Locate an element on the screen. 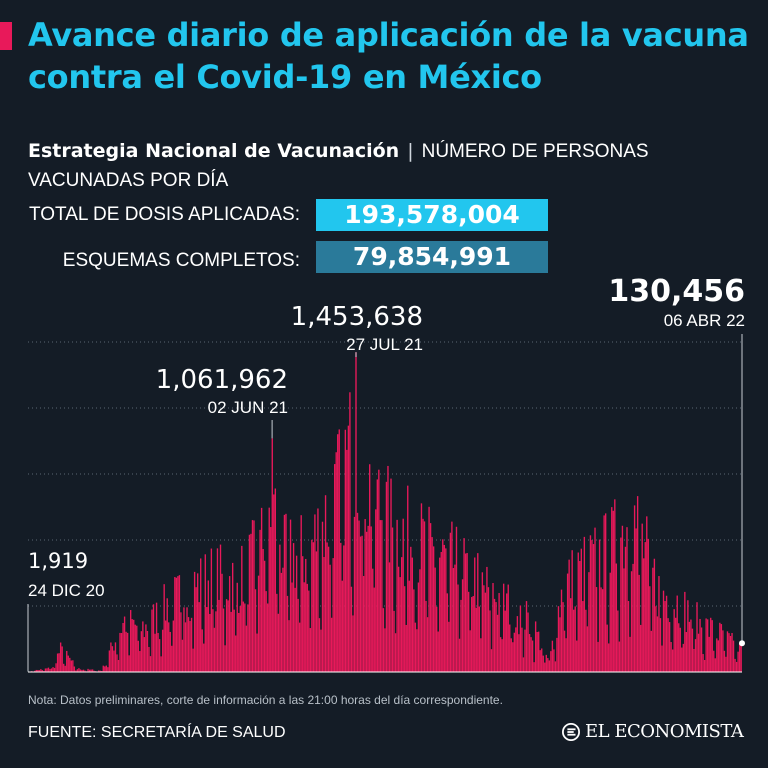 The height and width of the screenshot is (768, 768). annotation-value: 1,061,962 is located at coordinates (222, 380).